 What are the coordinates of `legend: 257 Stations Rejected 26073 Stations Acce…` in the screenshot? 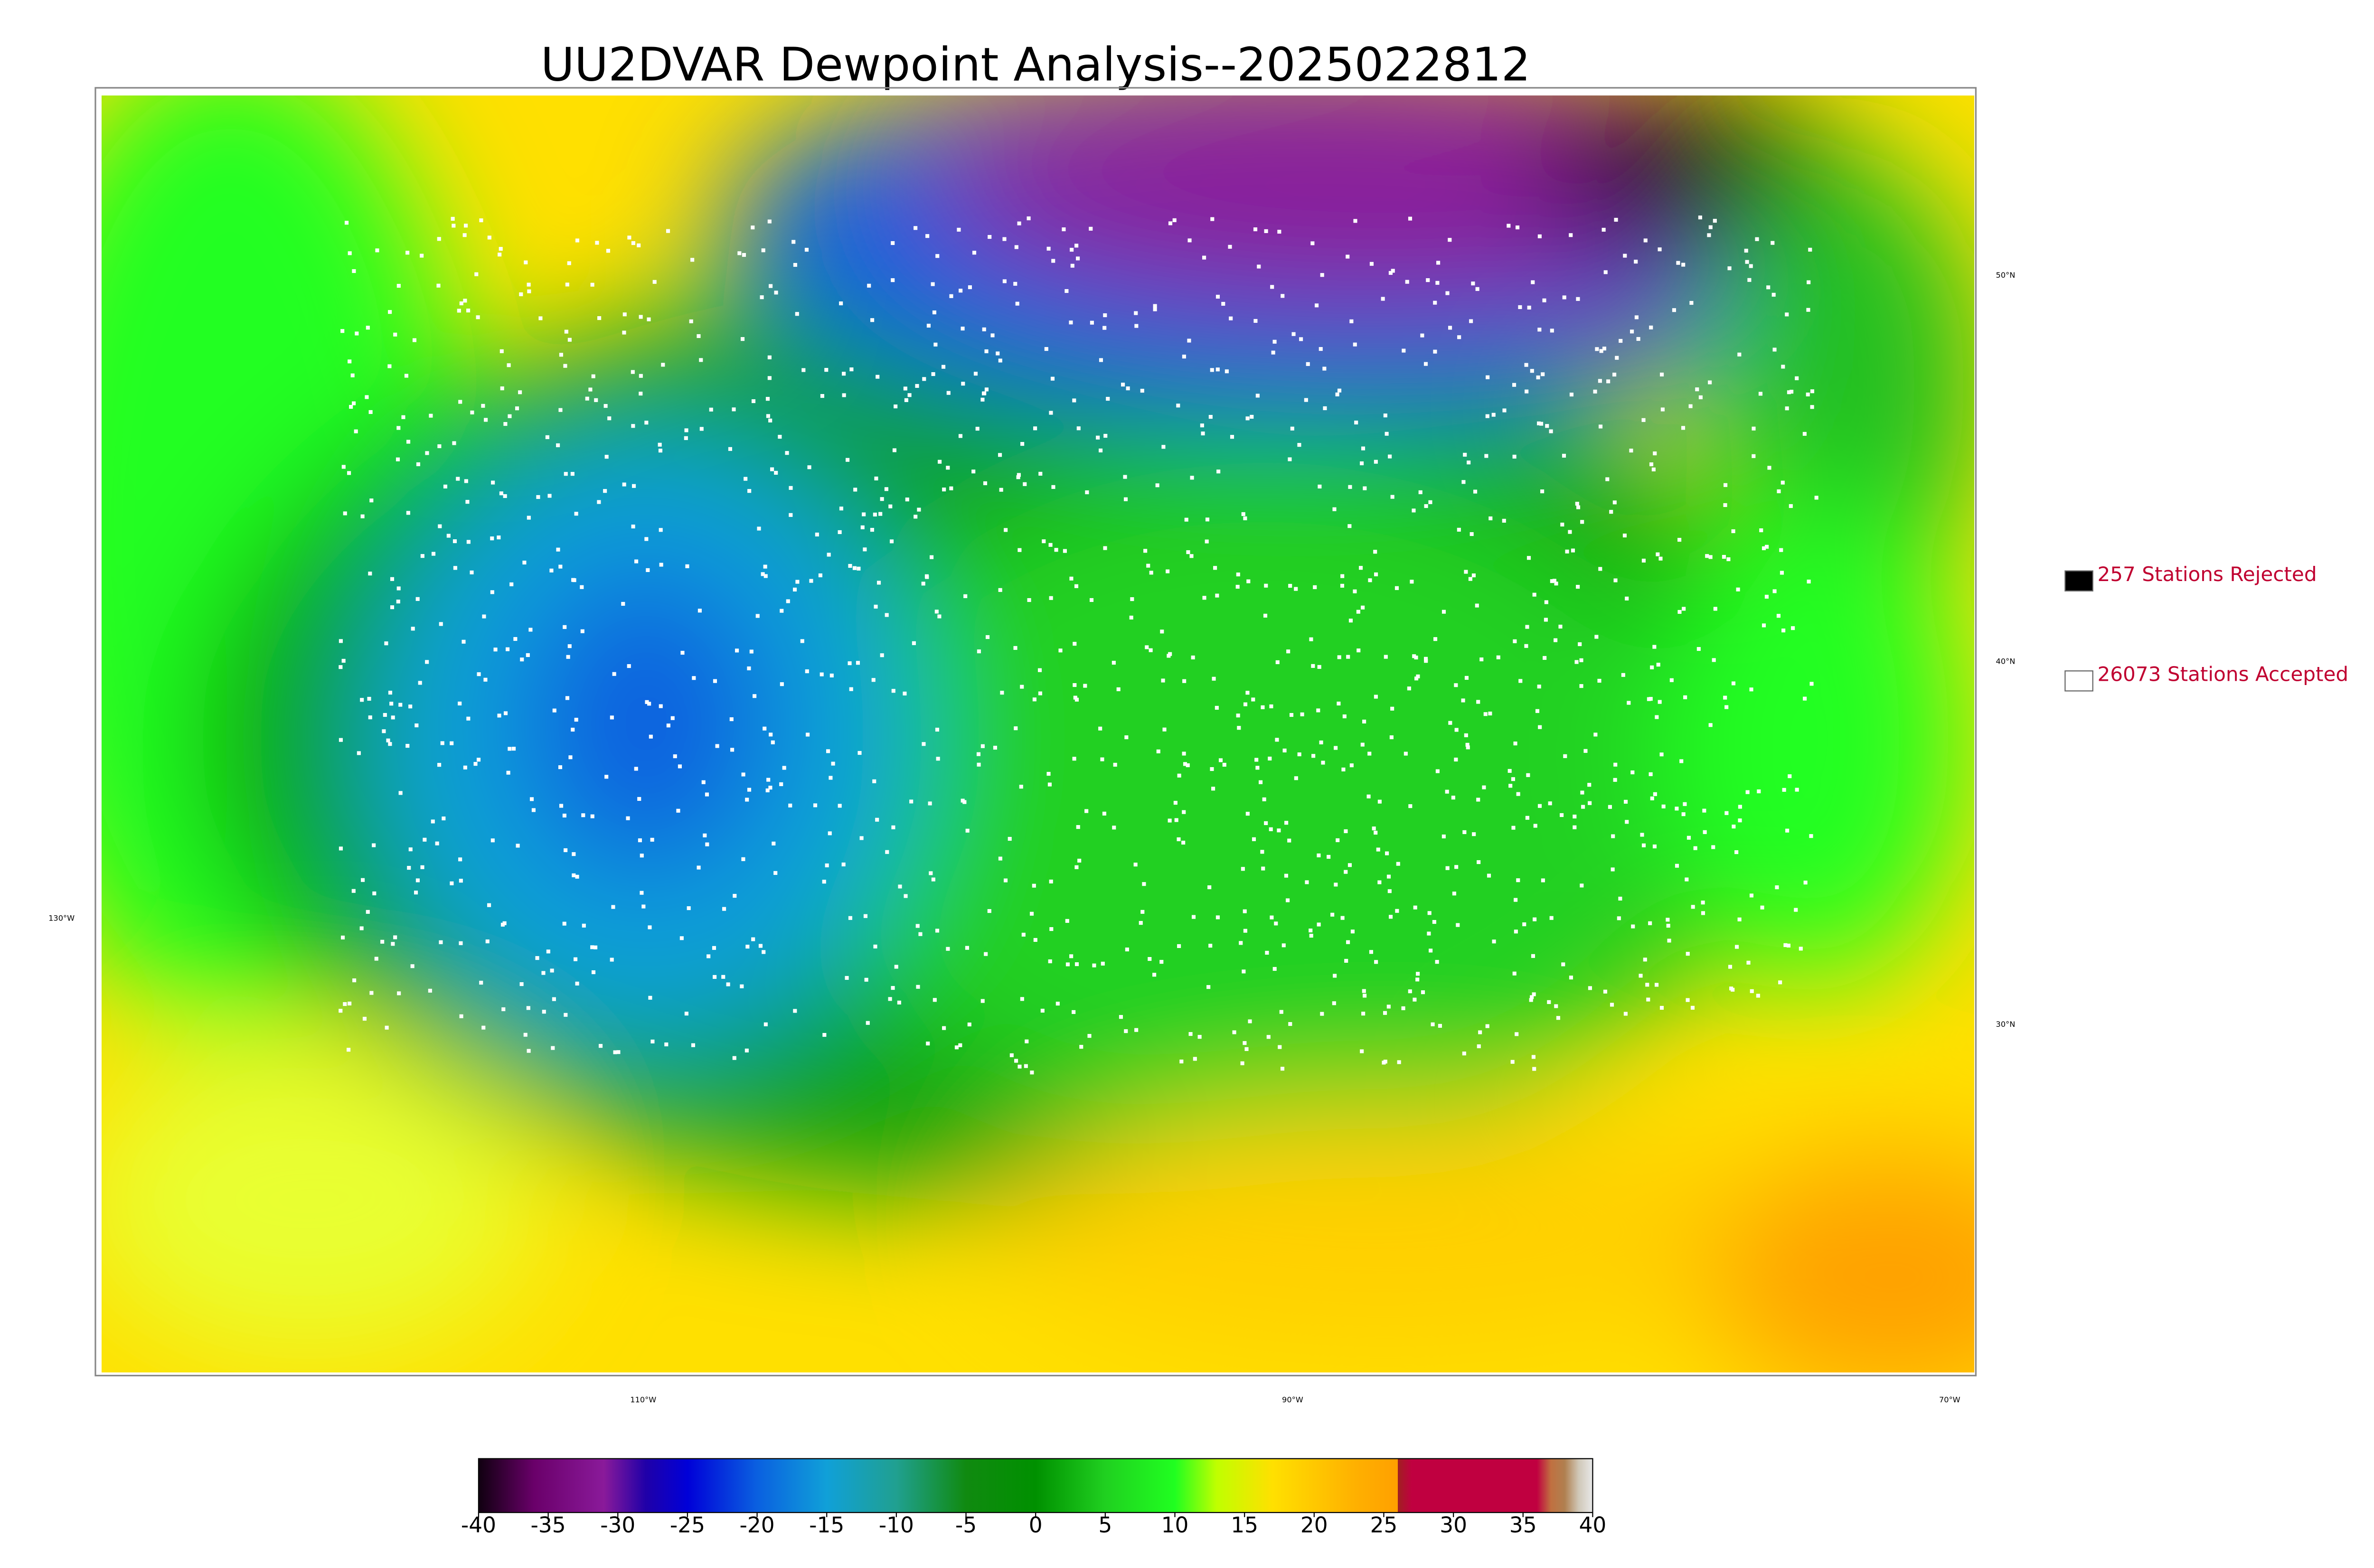 It's located at (2206, 627).